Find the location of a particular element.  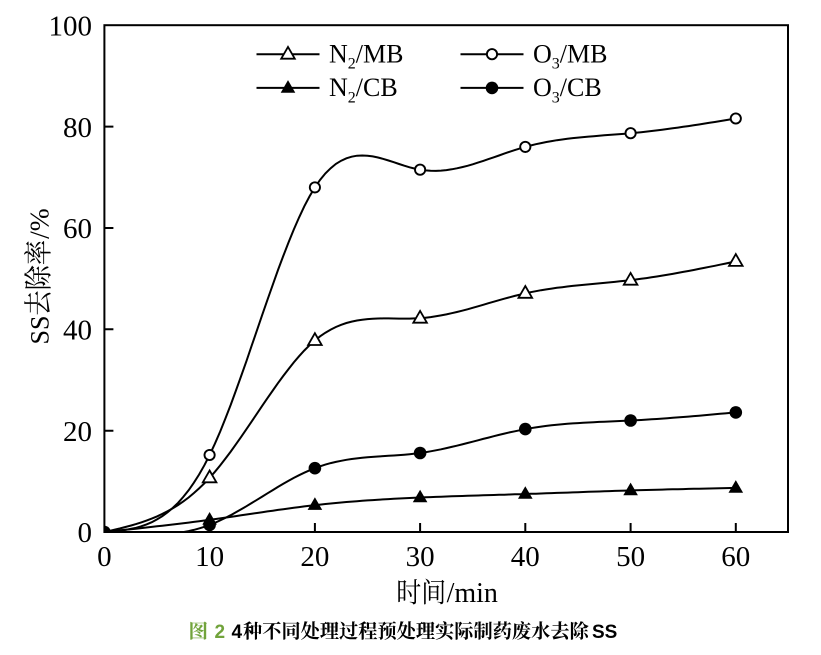

svg-text: N2/MB is located at coordinates (366, 56).